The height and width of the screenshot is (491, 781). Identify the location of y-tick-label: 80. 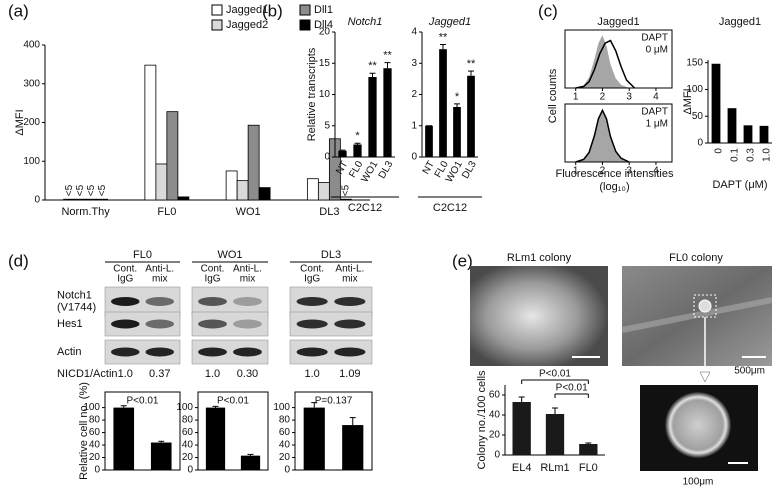
(188, 420).